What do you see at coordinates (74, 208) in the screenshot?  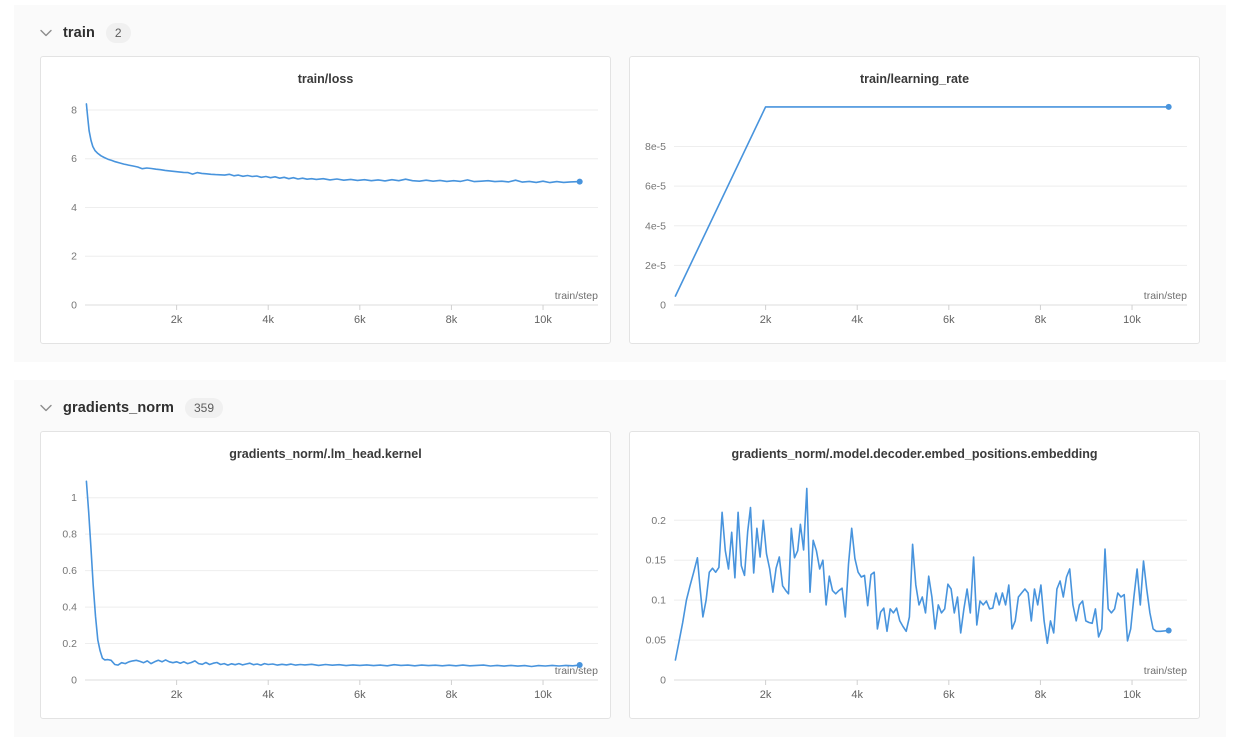 I see `svg-text: 4` at bounding box center [74, 208].